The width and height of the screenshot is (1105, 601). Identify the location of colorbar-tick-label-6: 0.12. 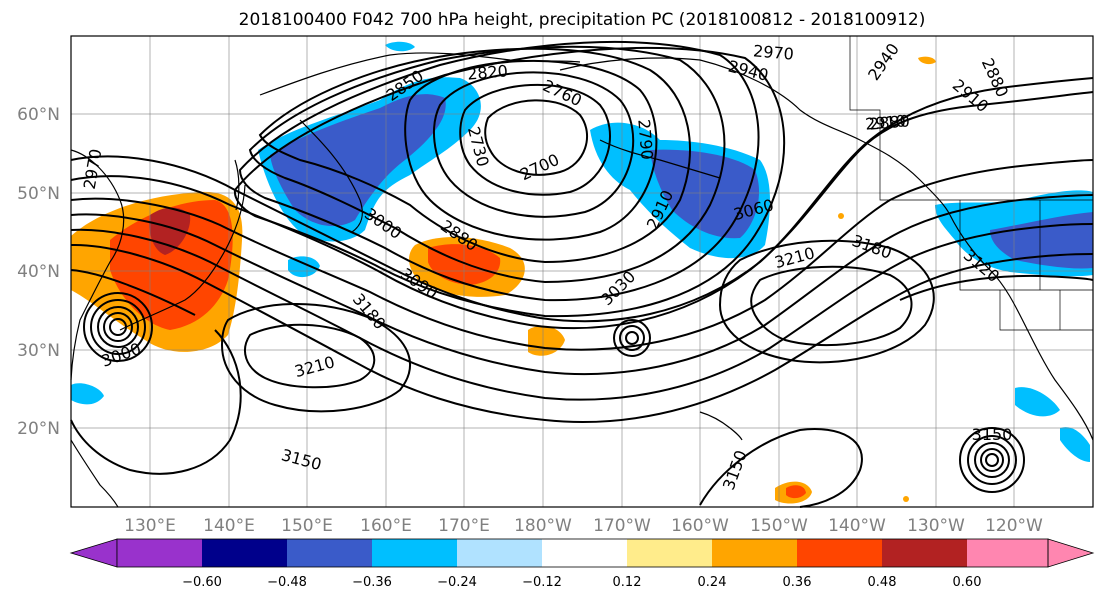
(627, 582).